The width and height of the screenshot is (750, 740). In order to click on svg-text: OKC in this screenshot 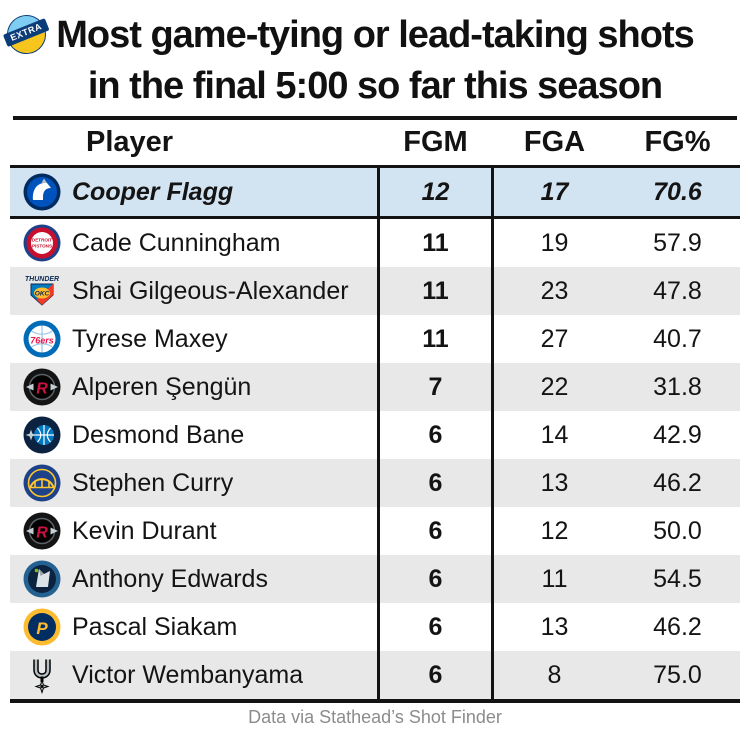, I will do `click(42, 294)`.